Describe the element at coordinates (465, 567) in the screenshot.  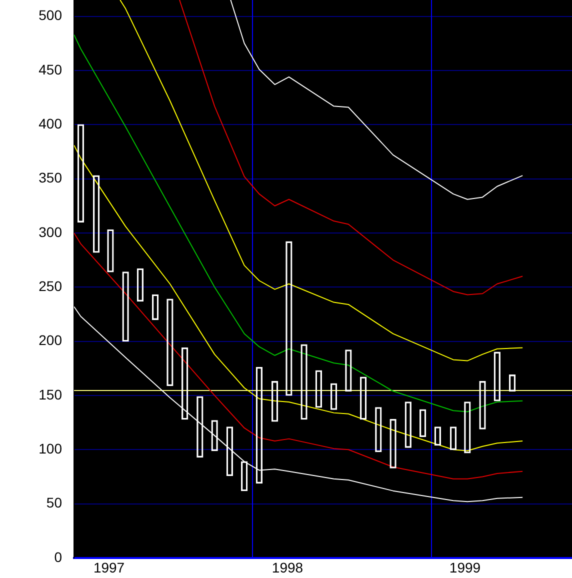
I see `x-tick-label: 1999` at that location.